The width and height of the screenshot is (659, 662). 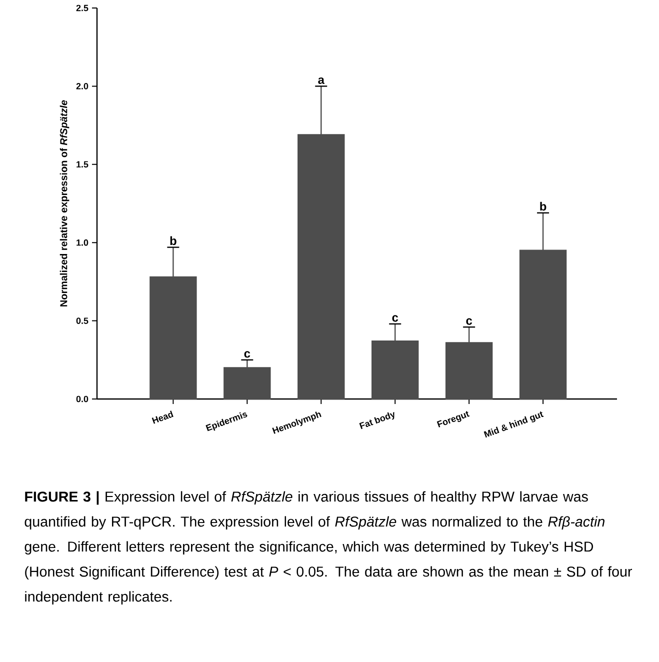 I want to click on x-tick-label: Mid & hind gut, so click(x=514, y=424).